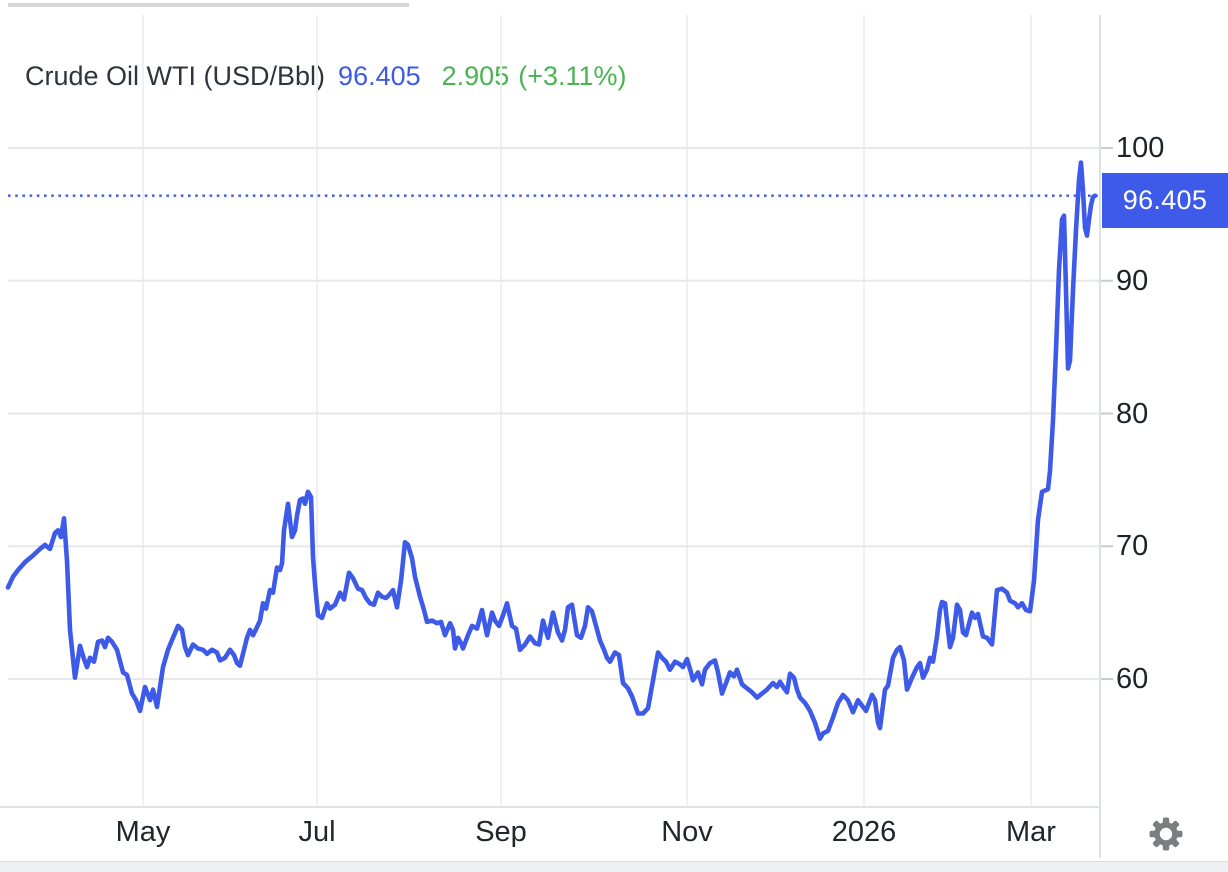  I want to click on instrument-title: Crude Oil WTI (USD/Bbl), so click(175, 76).